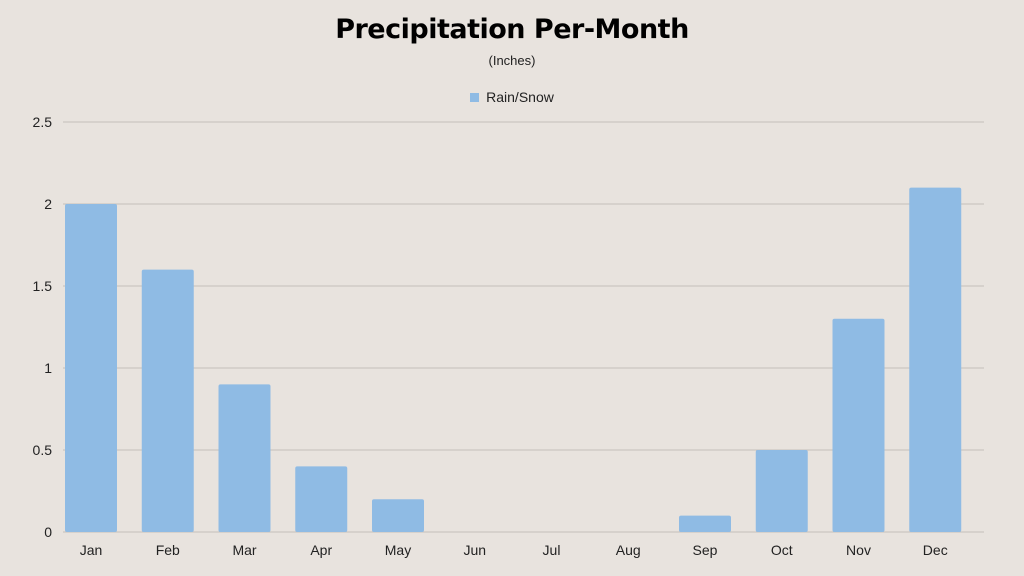  Describe the element at coordinates (475, 97) in the screenshot. I see `legend-swatch` at that location.